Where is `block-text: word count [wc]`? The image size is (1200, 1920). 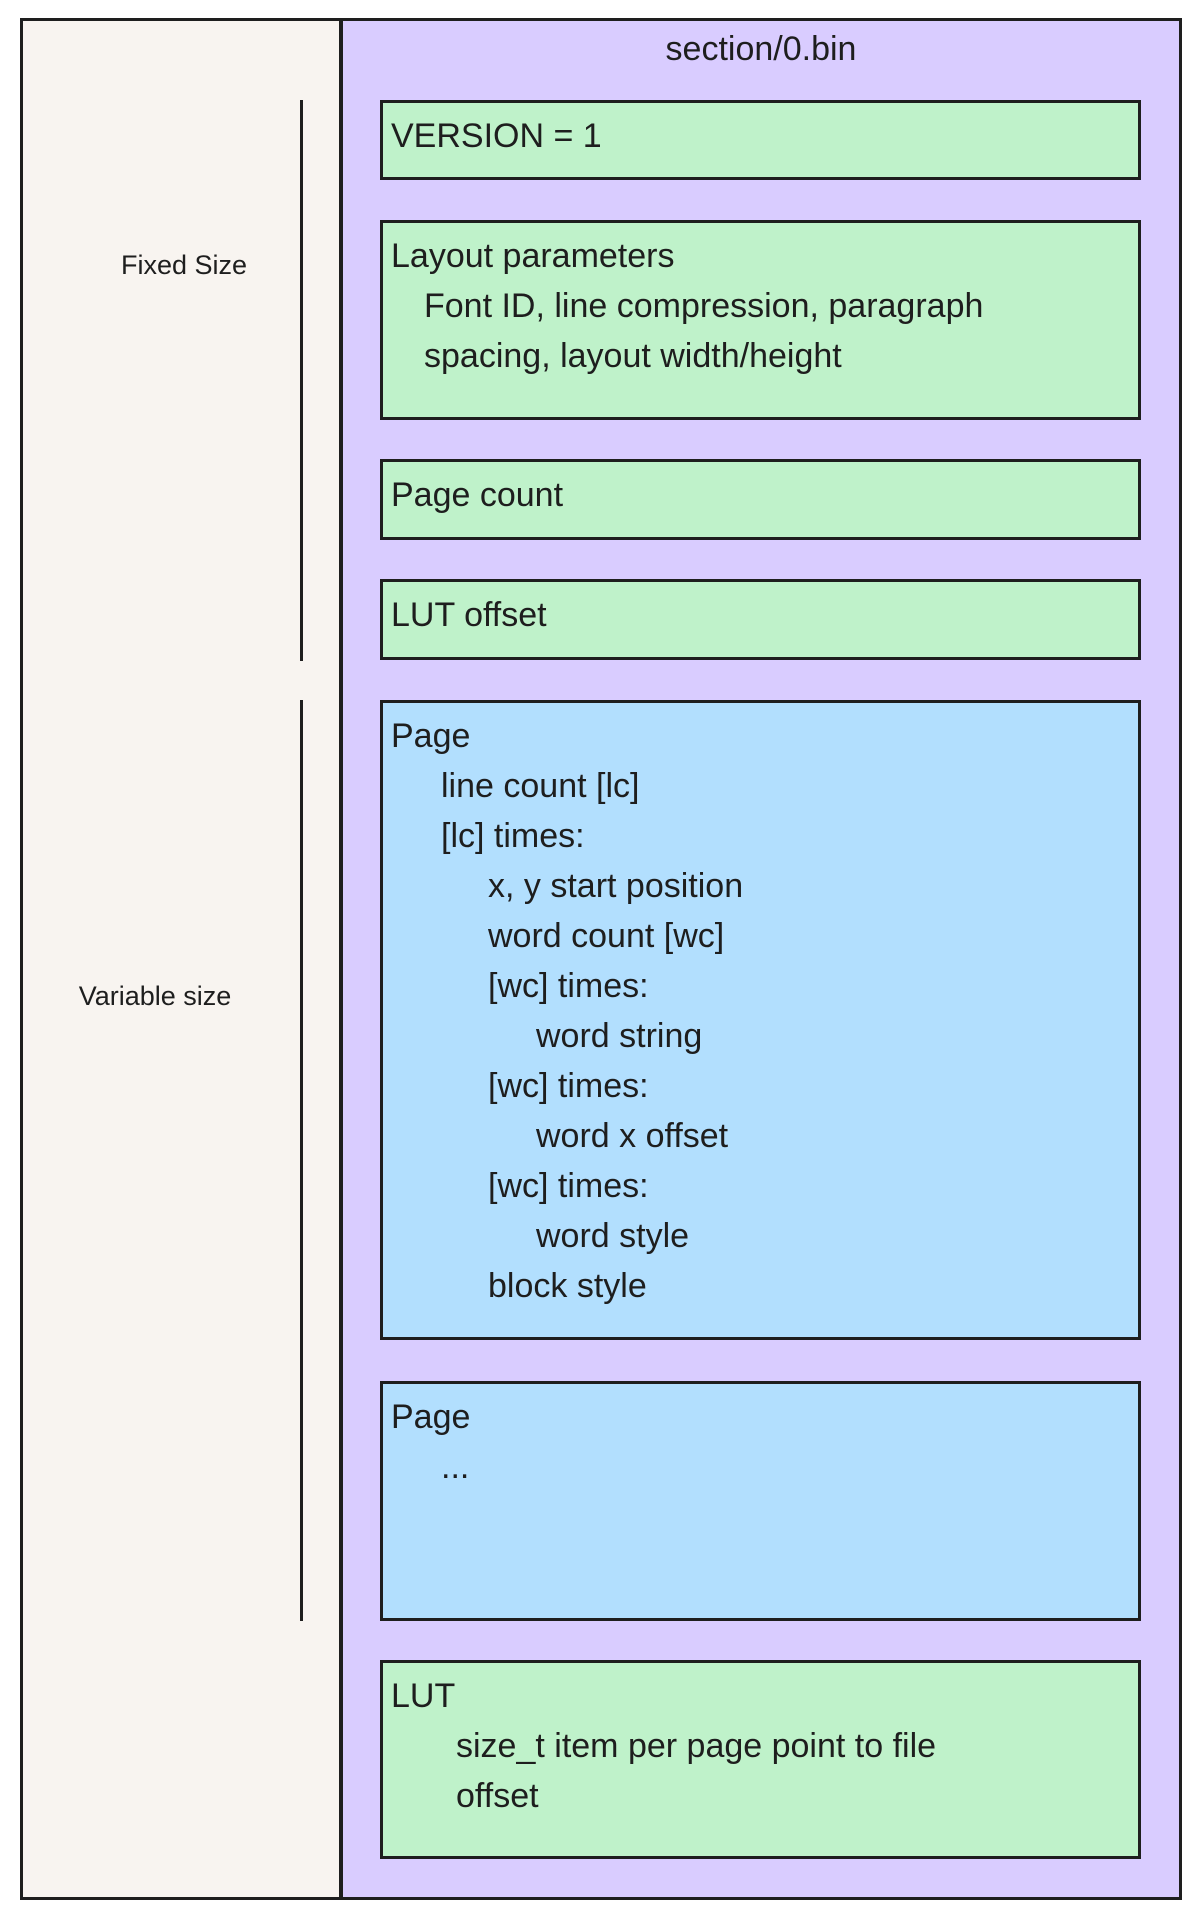 block-text: word count [wc] is located at coordinates (606, 936).